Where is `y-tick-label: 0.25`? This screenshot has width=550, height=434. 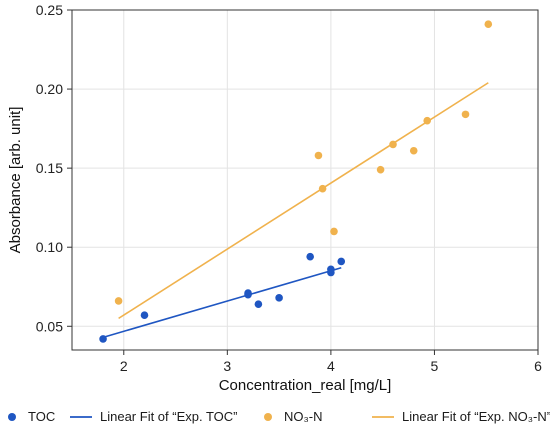
y-tick-label: 0.25 is located at coordinates (49, 10).